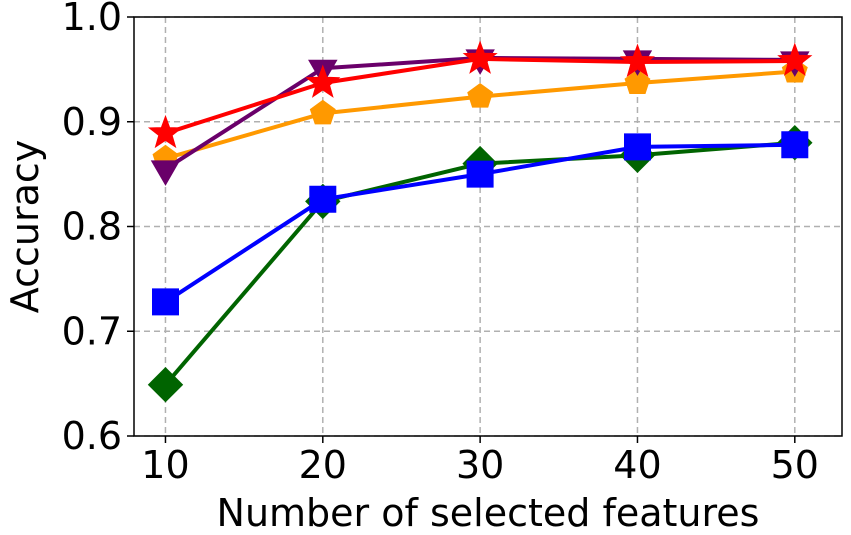  Describe the element at coordinates (25, 227) in the screenshot. I see `y-axis-label: Accuracy` at that location.